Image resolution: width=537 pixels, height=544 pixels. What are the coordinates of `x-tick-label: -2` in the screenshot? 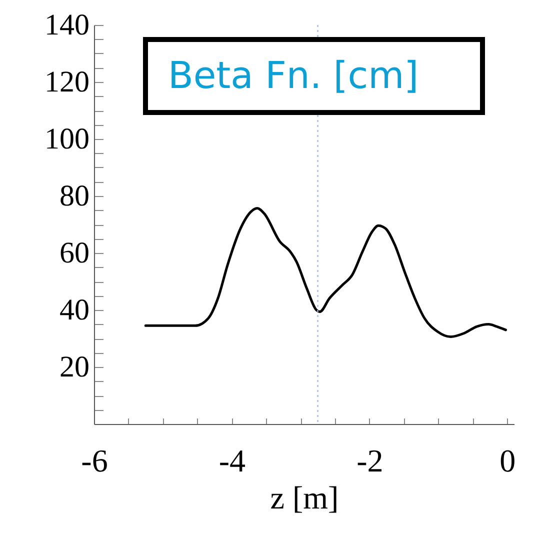 It's located at (370, 460).